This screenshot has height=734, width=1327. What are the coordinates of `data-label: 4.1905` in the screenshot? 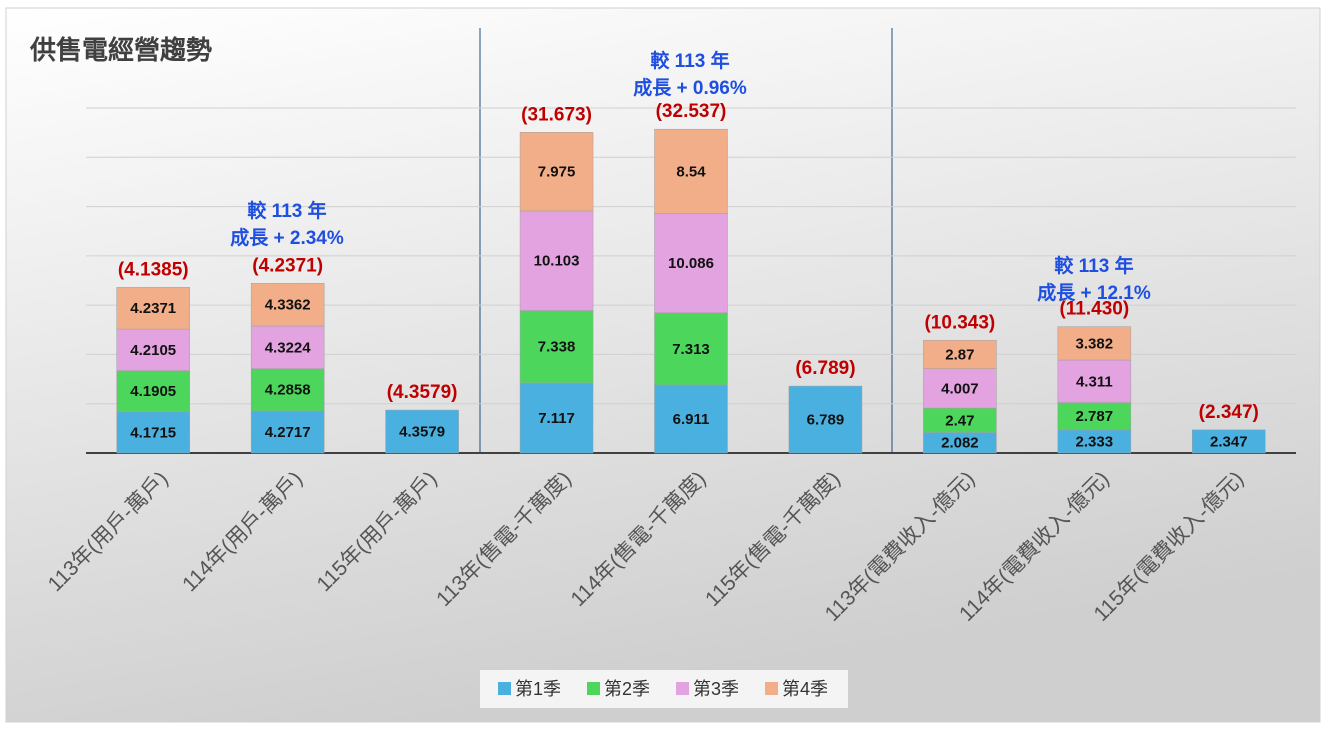 It's located at (153, 391).